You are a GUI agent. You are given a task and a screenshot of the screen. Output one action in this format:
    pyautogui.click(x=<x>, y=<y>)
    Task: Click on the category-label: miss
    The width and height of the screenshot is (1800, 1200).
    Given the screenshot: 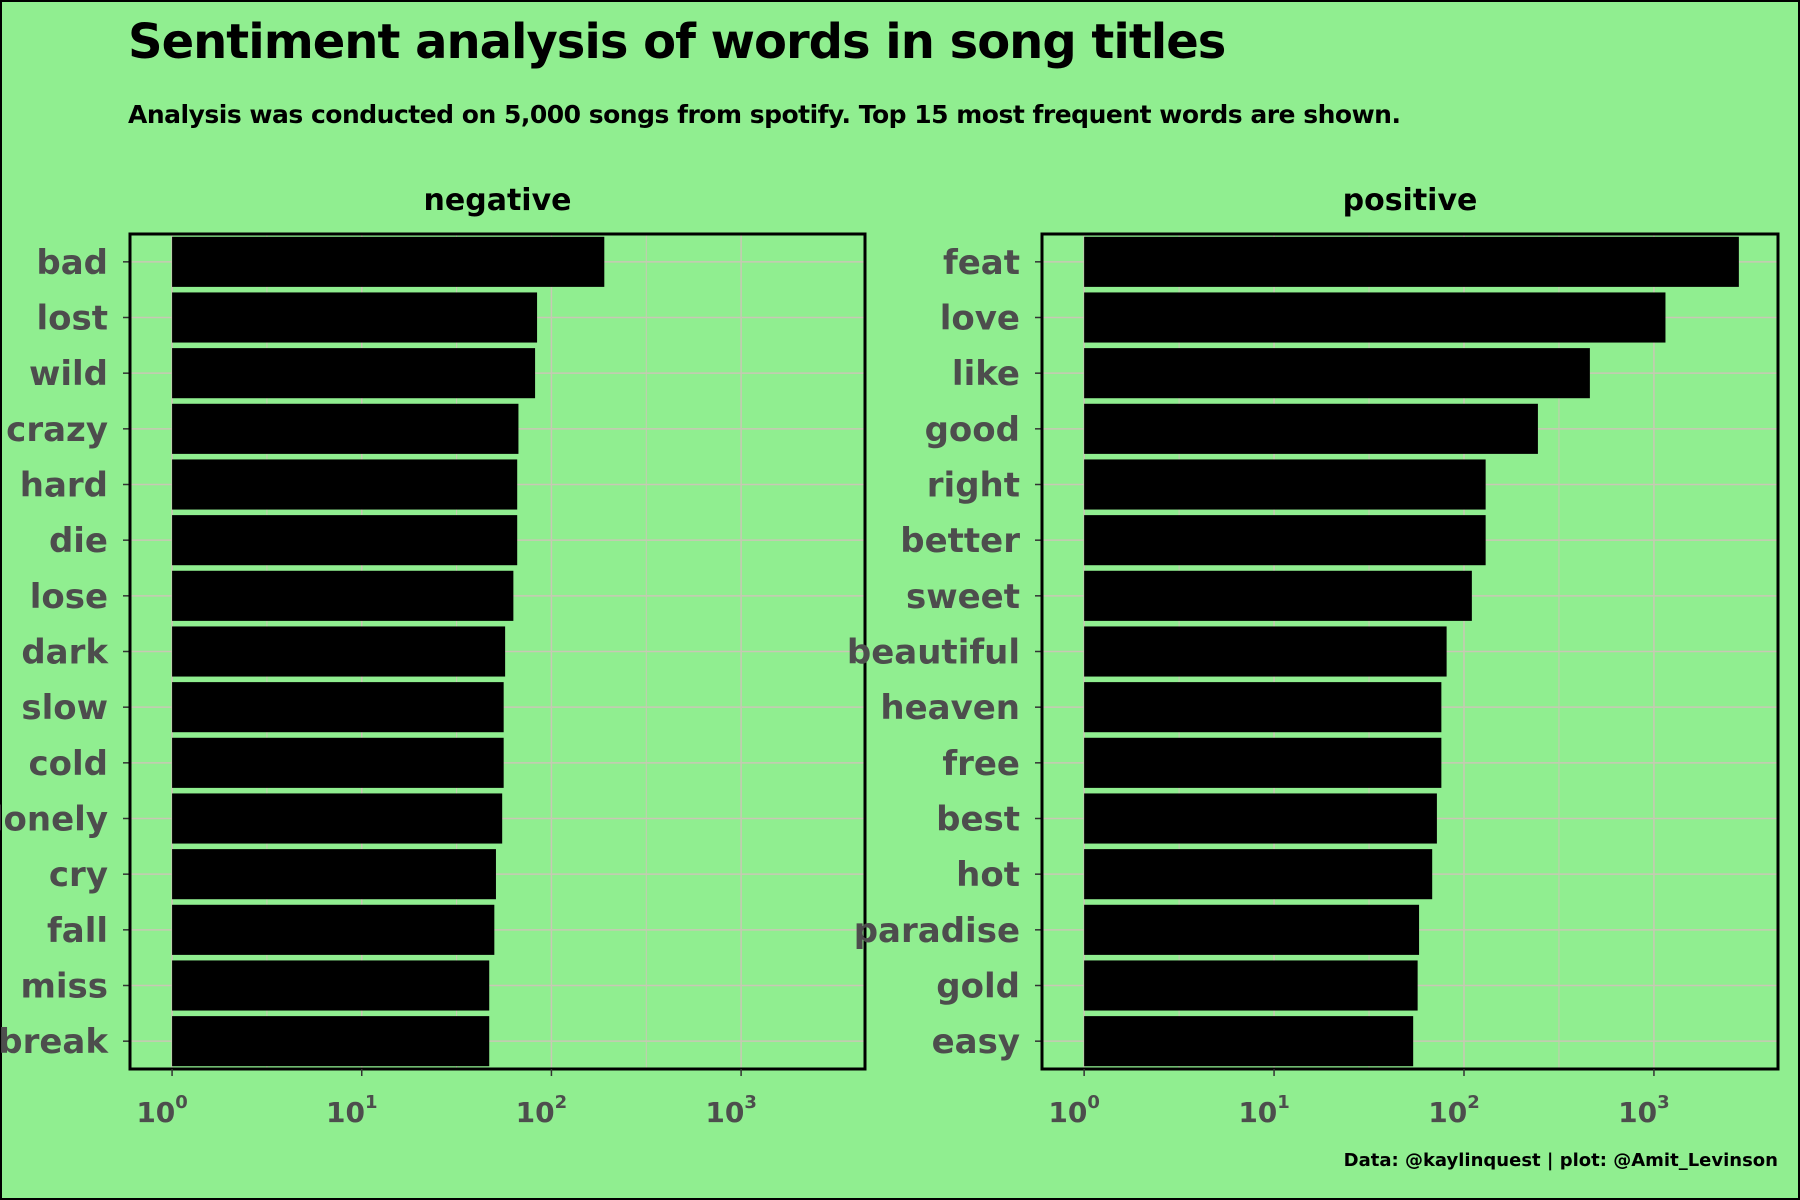 What is the action you would take?
    pyautogui.click(x=64, y=987)
    